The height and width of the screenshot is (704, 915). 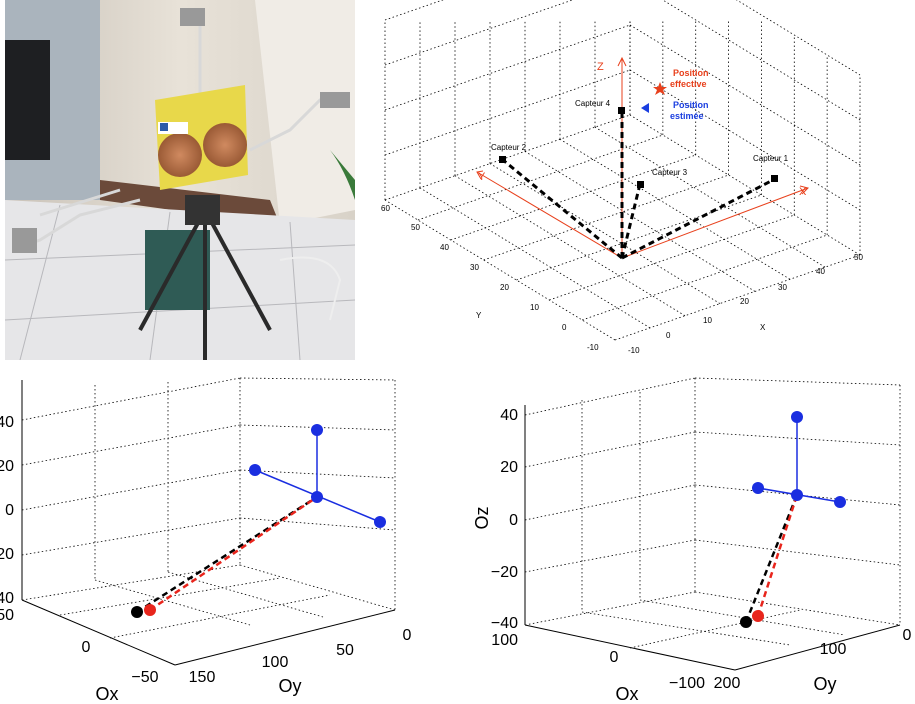 What do you see at coordinates (593, 347) in the screenshot?
I see `y-tick-label: -10` at bounding box center [593, 347].